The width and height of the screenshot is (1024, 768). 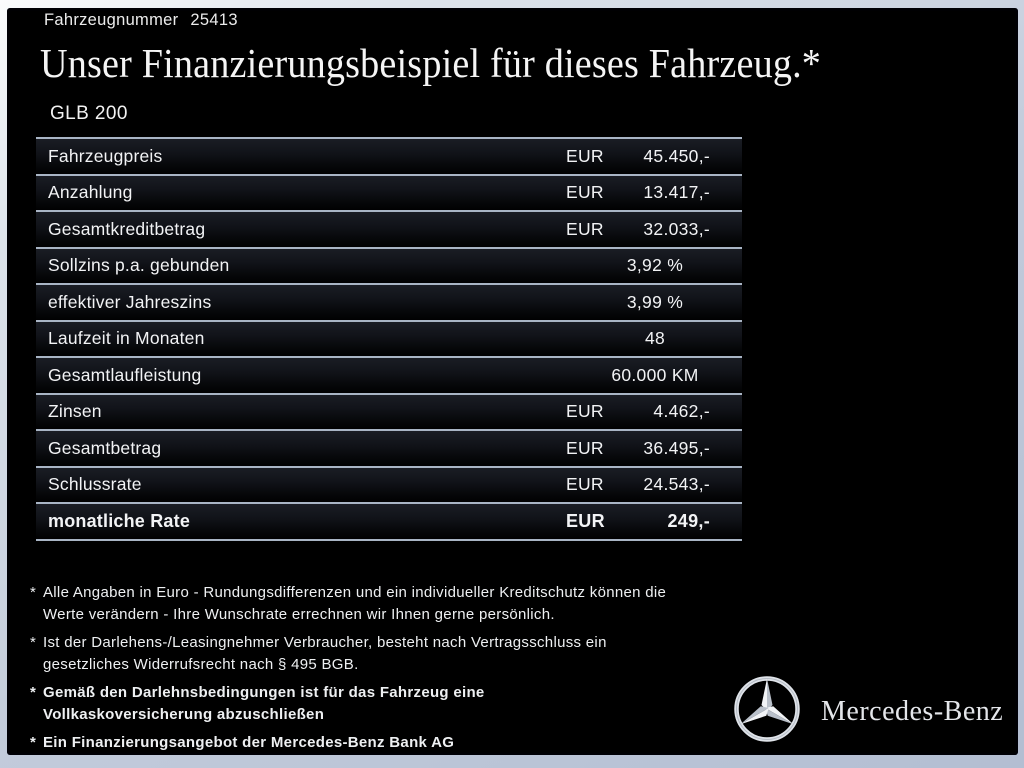 I want to click on row-label: Sollzins p.a. gebunden, so click(x=139, y=265).